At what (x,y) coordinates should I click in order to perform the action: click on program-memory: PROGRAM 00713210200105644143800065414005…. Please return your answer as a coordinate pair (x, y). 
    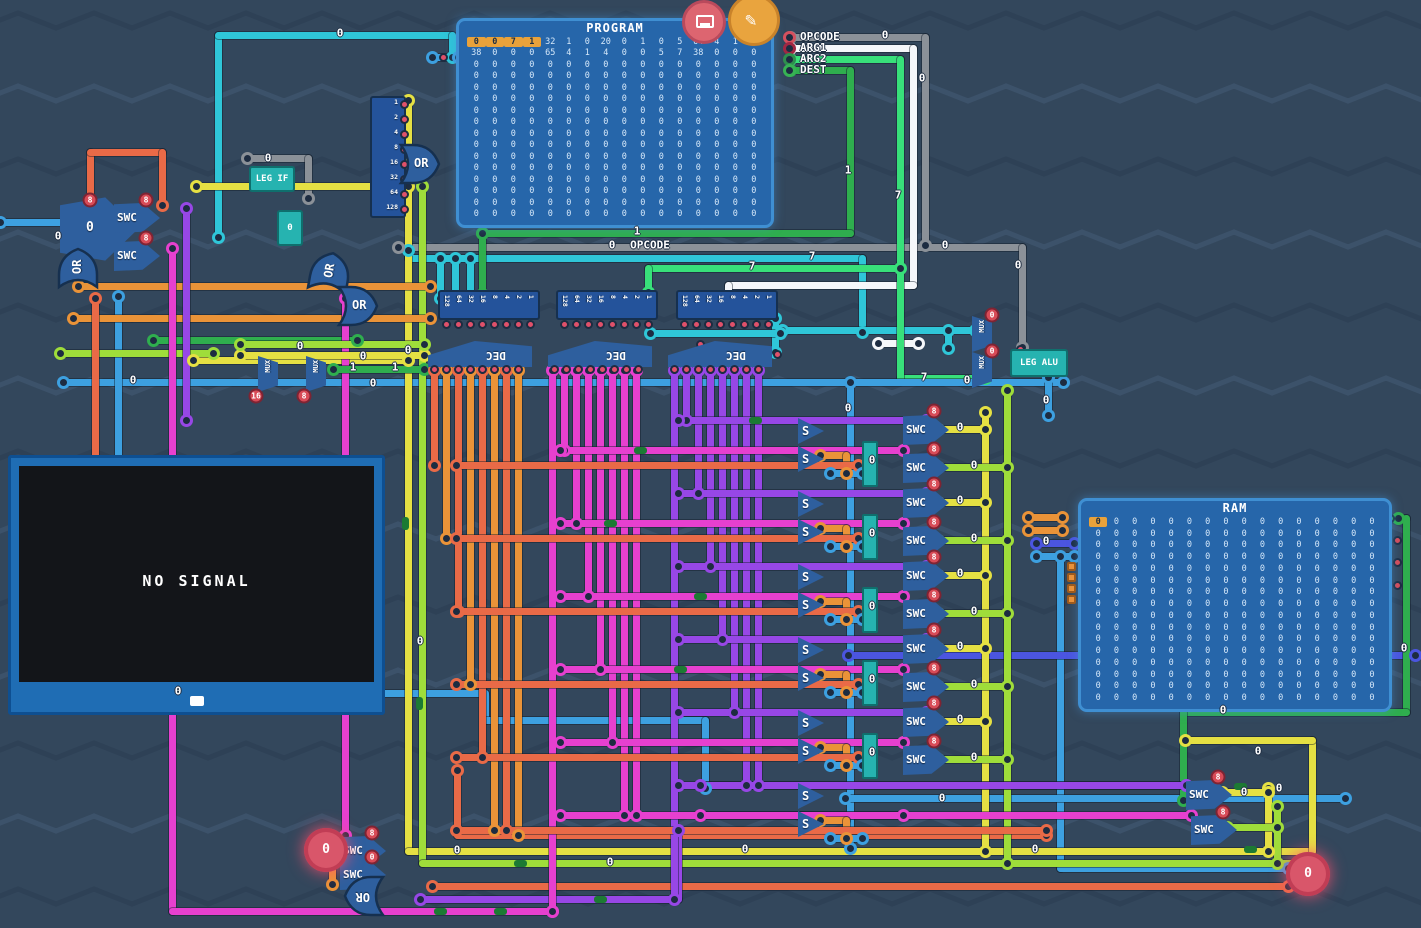
    Looking at the image, I should click on (615, 123).